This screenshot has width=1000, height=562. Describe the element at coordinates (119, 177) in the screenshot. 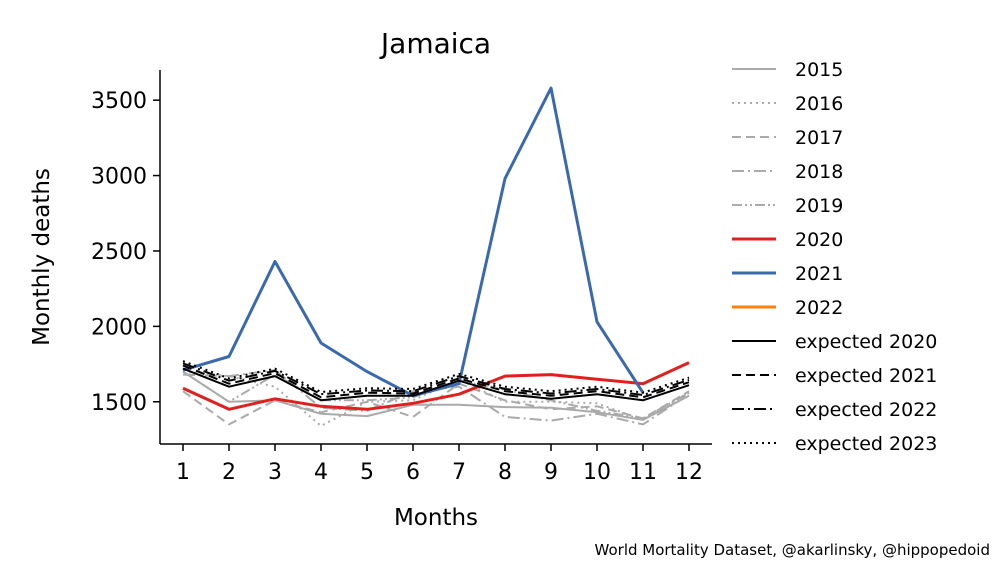

I see `y-tick-label: 3000` at that location.